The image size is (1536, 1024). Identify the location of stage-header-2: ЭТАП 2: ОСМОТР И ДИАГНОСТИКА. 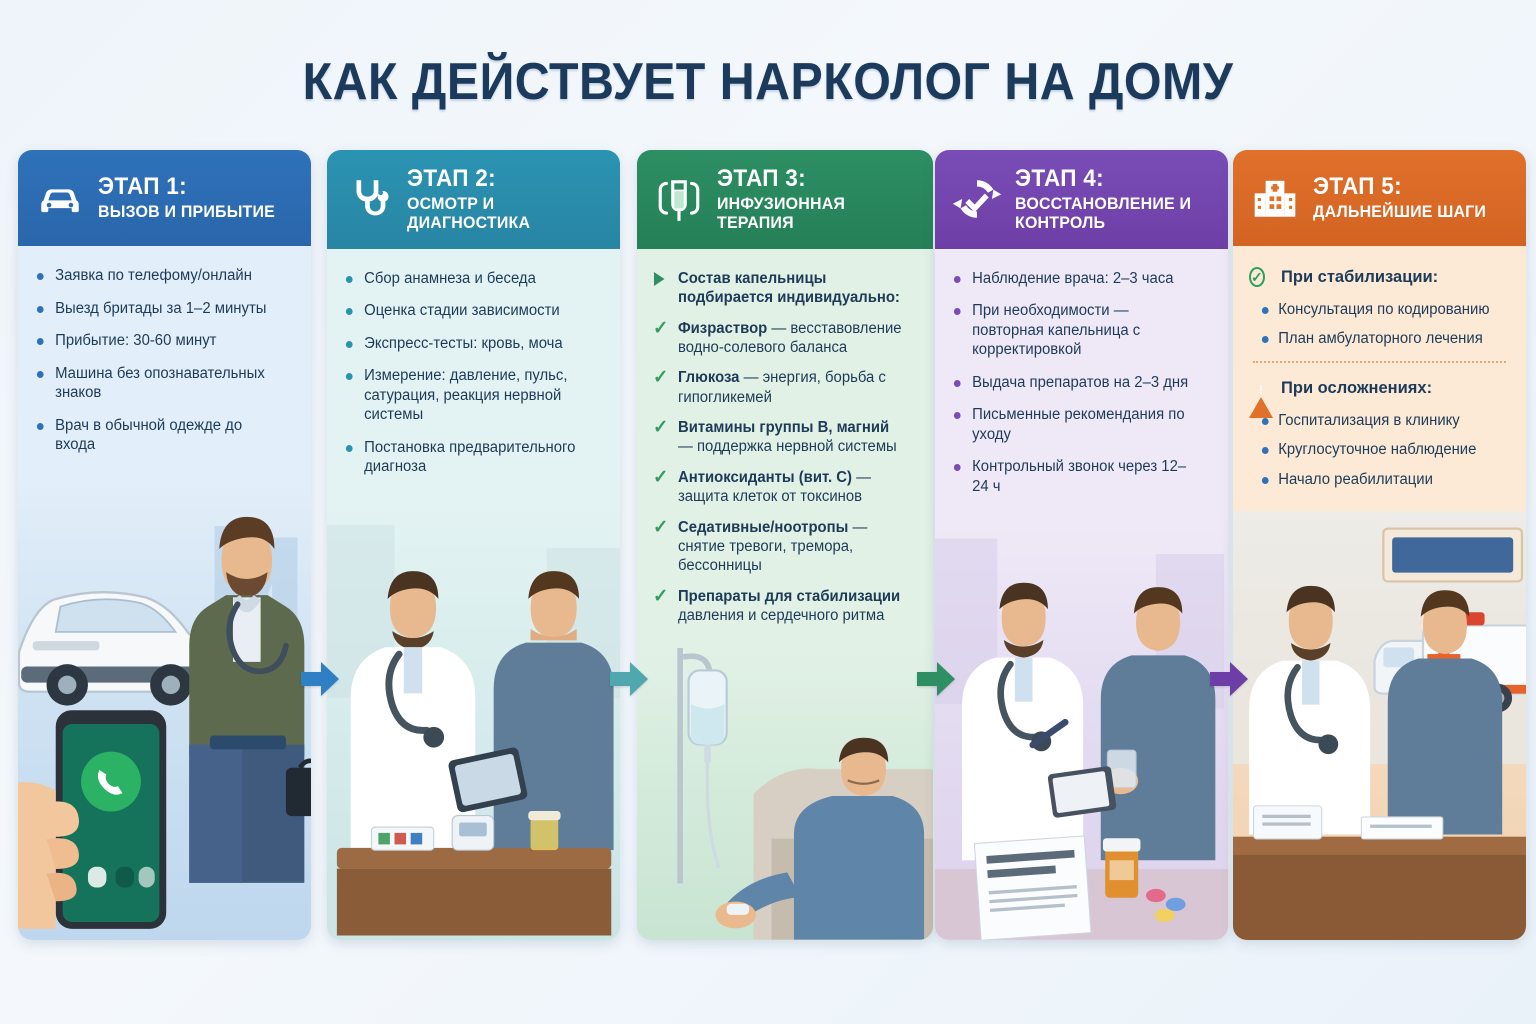
(473, 199).